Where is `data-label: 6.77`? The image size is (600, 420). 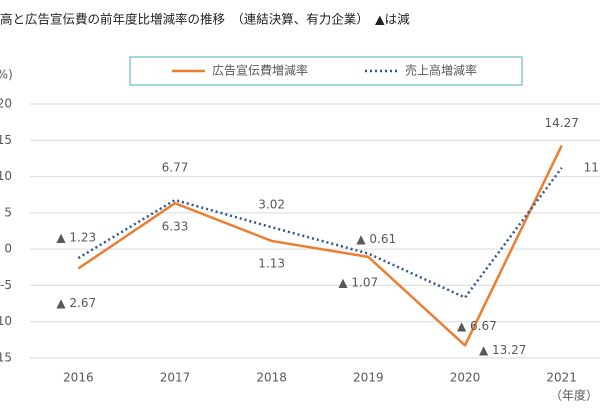 data-label: 6.77 is located at coordinates (175, 168).